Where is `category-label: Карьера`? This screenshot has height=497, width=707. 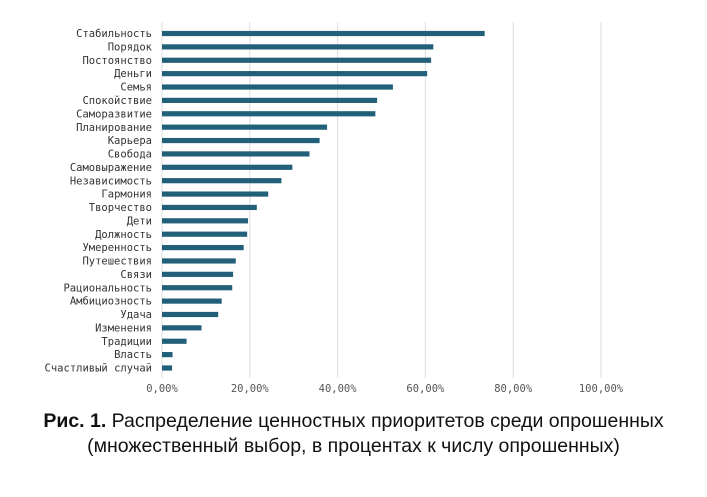 category-label: Карьера is located at coordinates (130, 141).